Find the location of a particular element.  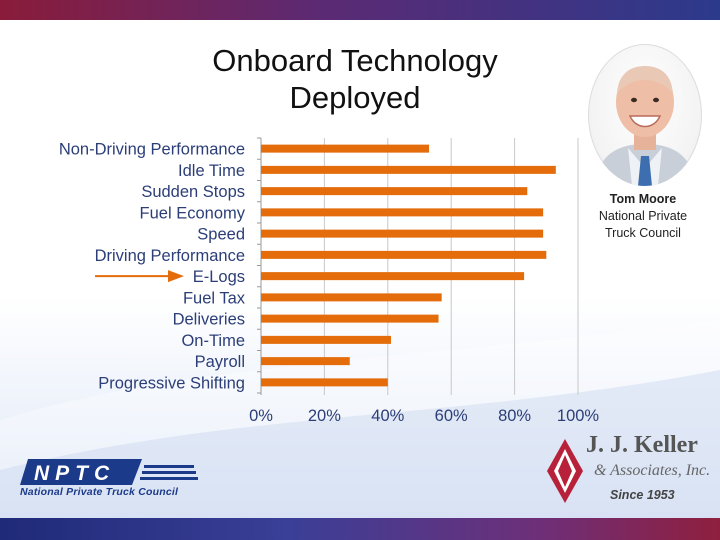

keller-since: Since 1953 is located at coordinates (642, 495).